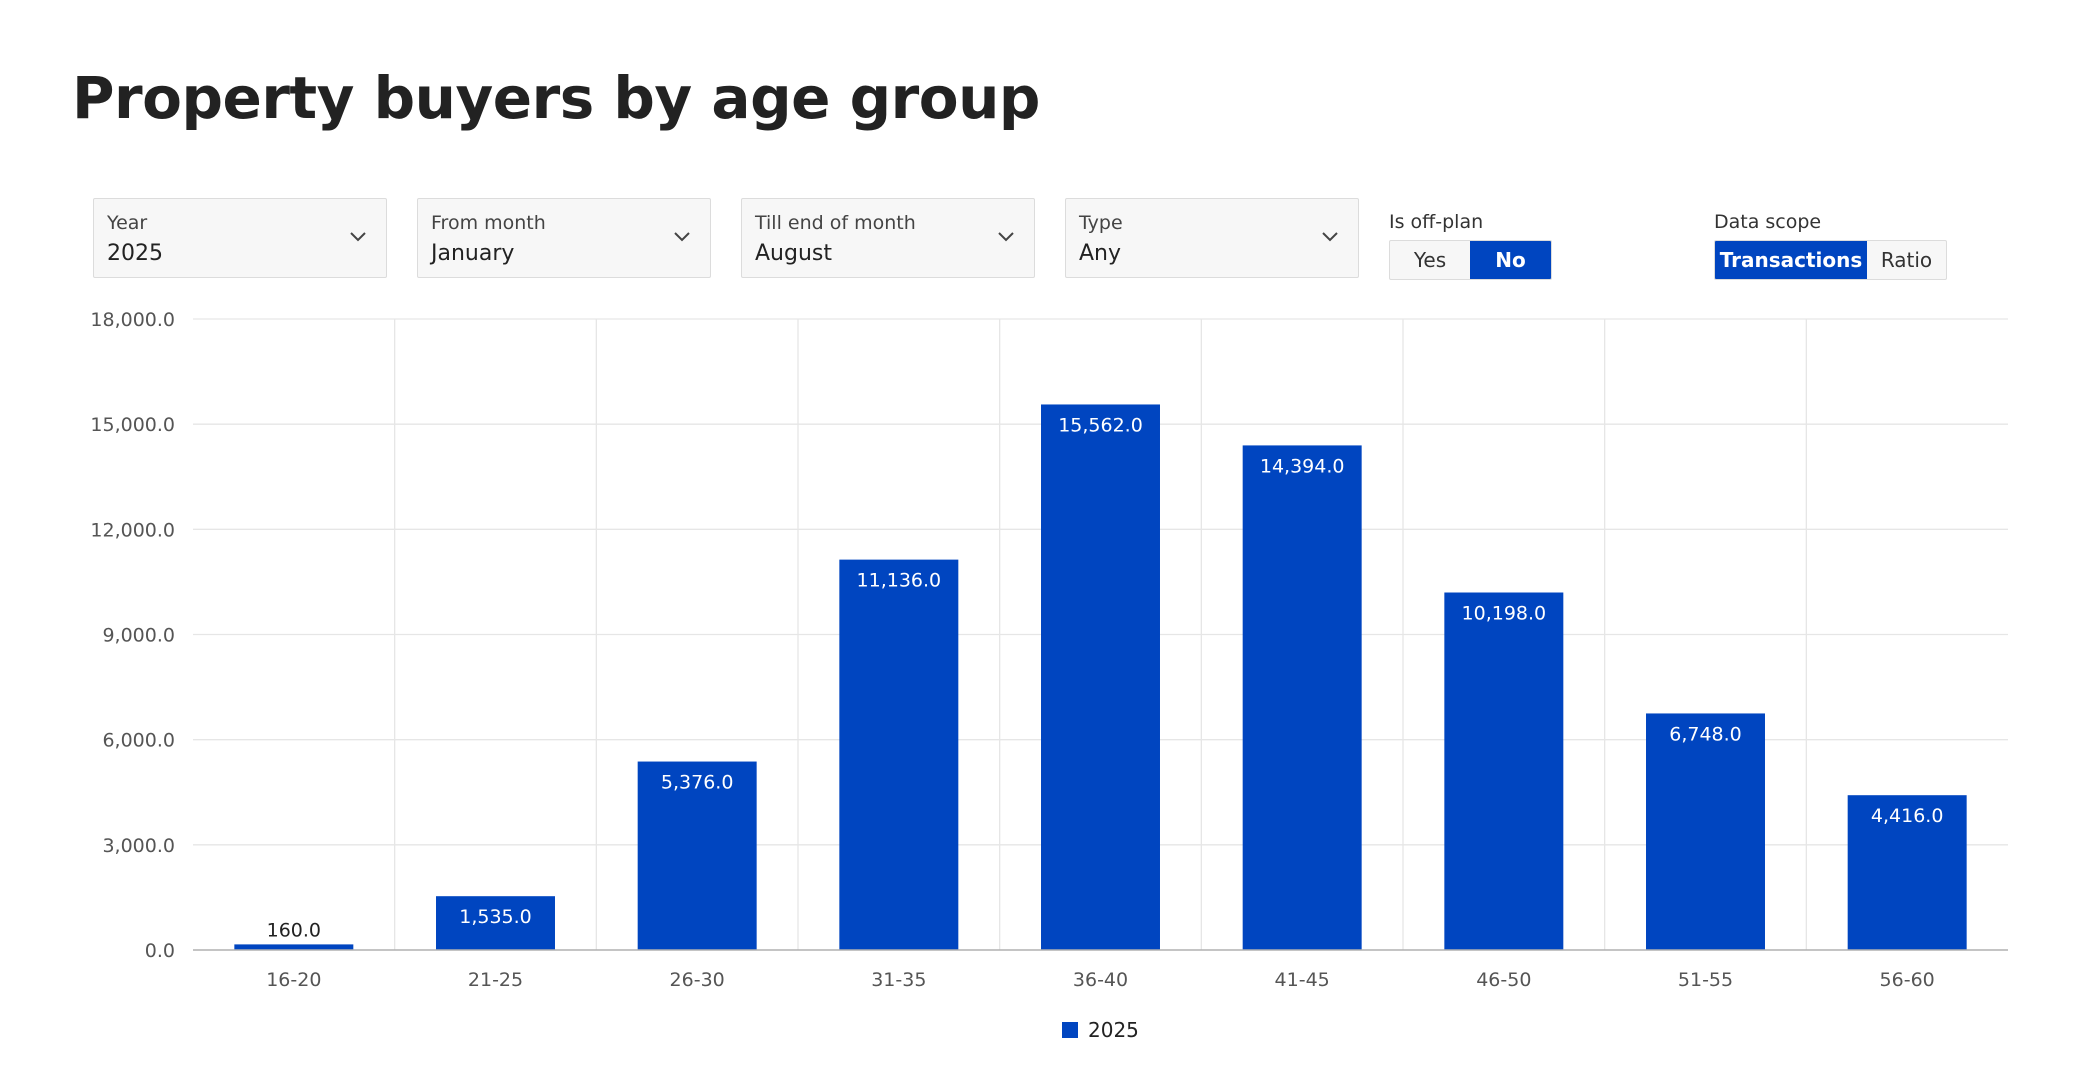  I want to click on bar-value-label: 4,416.0, so click(1907, 816).